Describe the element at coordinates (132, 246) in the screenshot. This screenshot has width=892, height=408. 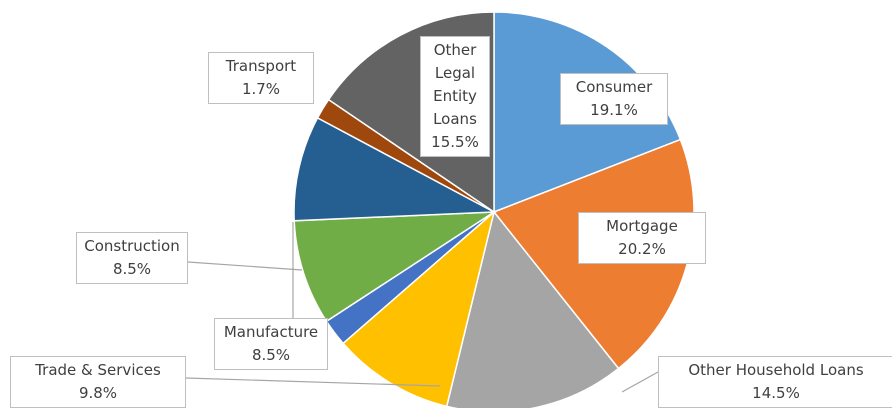
I see `label-name: Construction` at that location.